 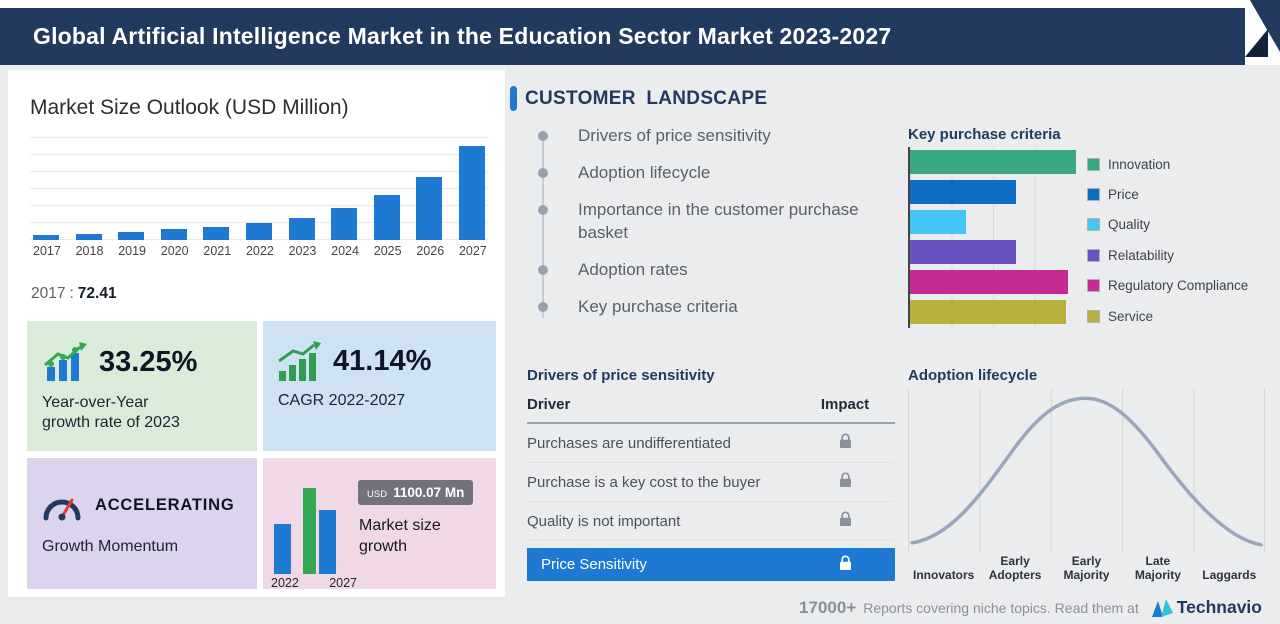 I want to click on legend-item: Quality, so click(x=1180, y=225).